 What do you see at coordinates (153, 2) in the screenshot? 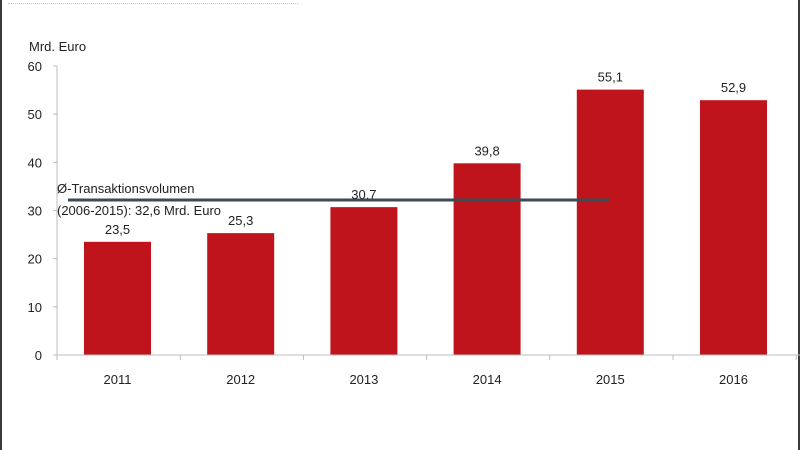
I see `cropped-title` at bounding box center [153, 2].